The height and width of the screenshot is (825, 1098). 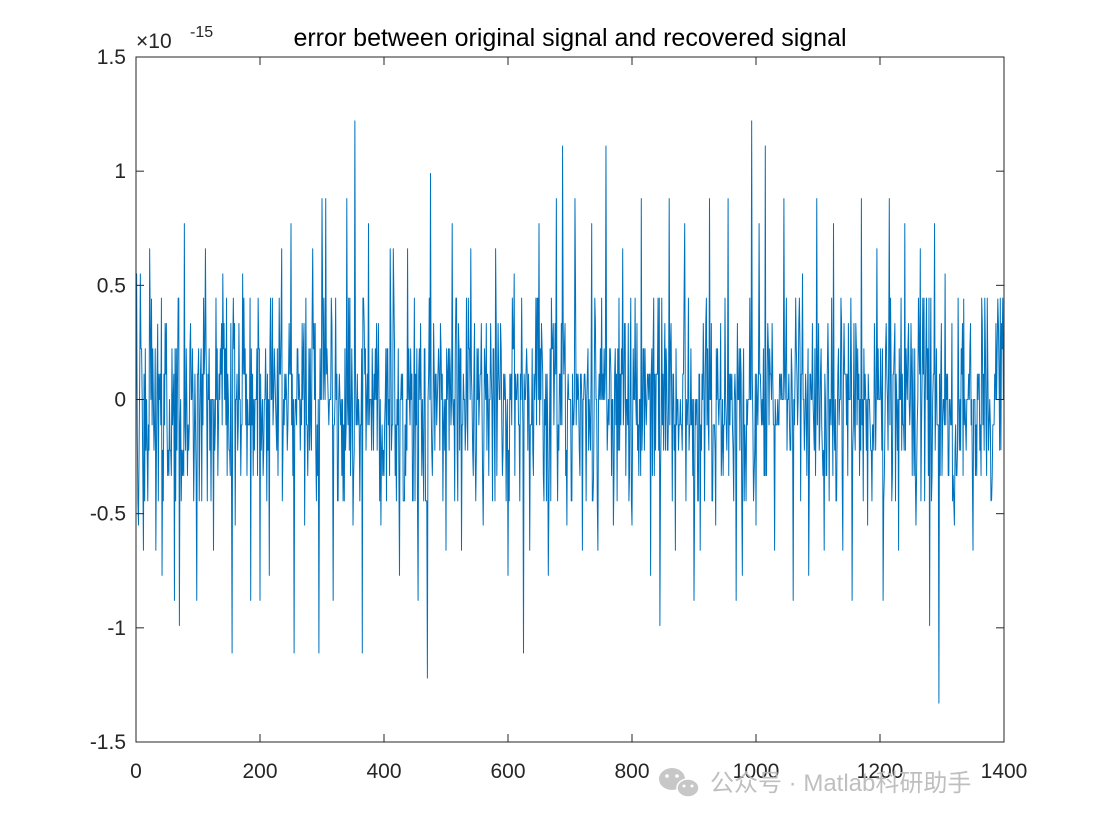 What do you see at coordinates (756, 771) in the screenshot?
I see `x-tick-label: 1000` at bounding box center [756, 771].